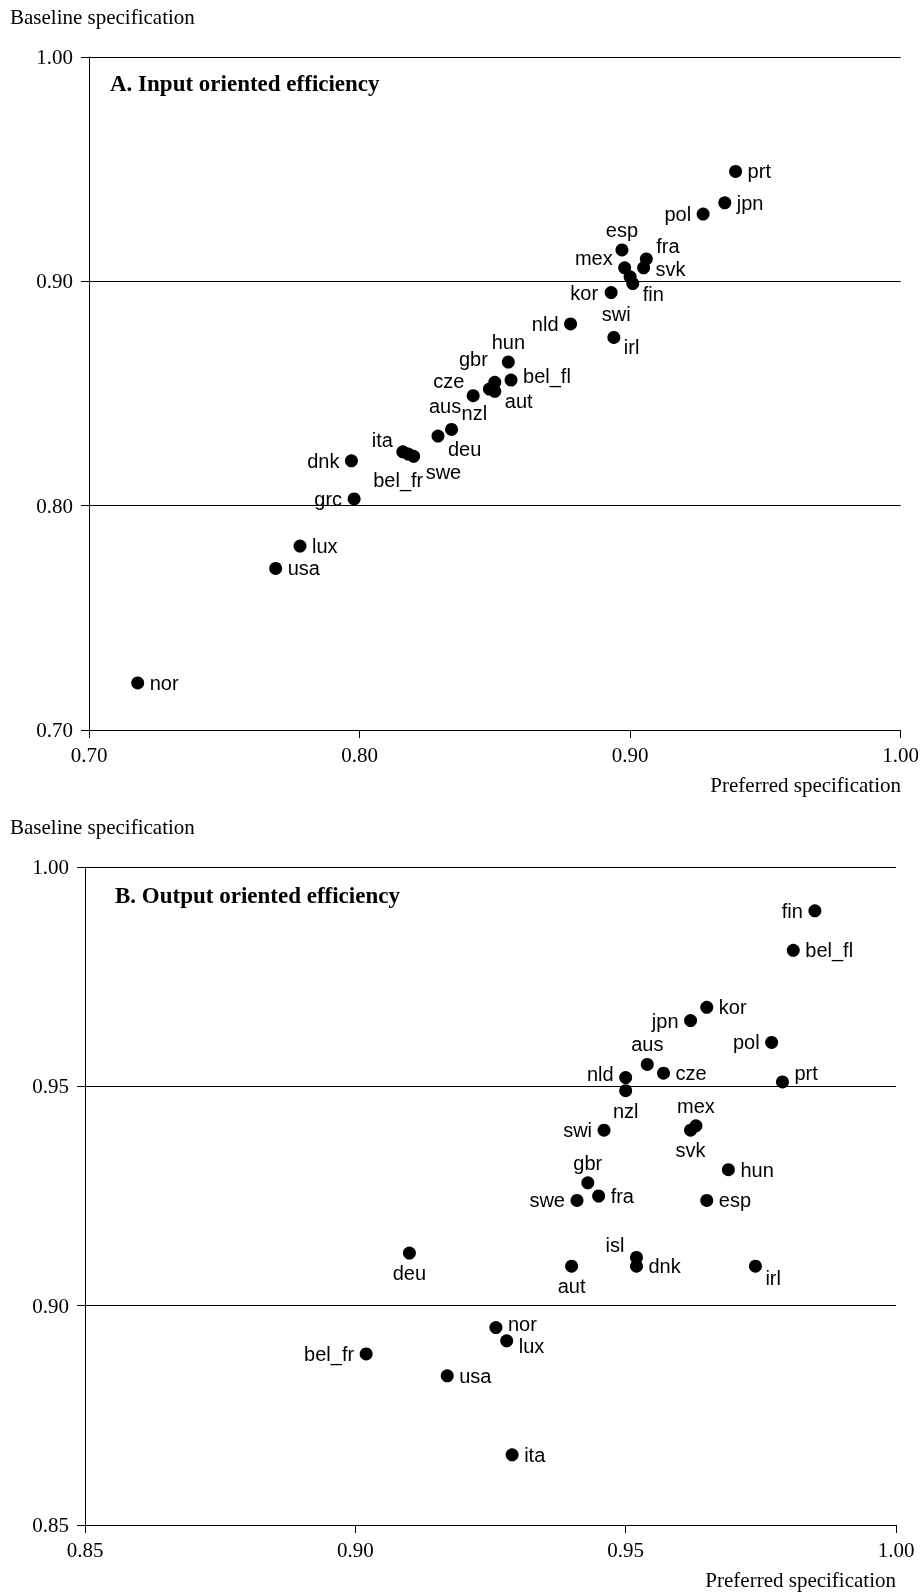 The width and height of the screenshot is (922, 1594). What do you see at coordinates (600, 1073) in the screenshot?
I see `data-label: nld` at bounding box center [600, 1073].